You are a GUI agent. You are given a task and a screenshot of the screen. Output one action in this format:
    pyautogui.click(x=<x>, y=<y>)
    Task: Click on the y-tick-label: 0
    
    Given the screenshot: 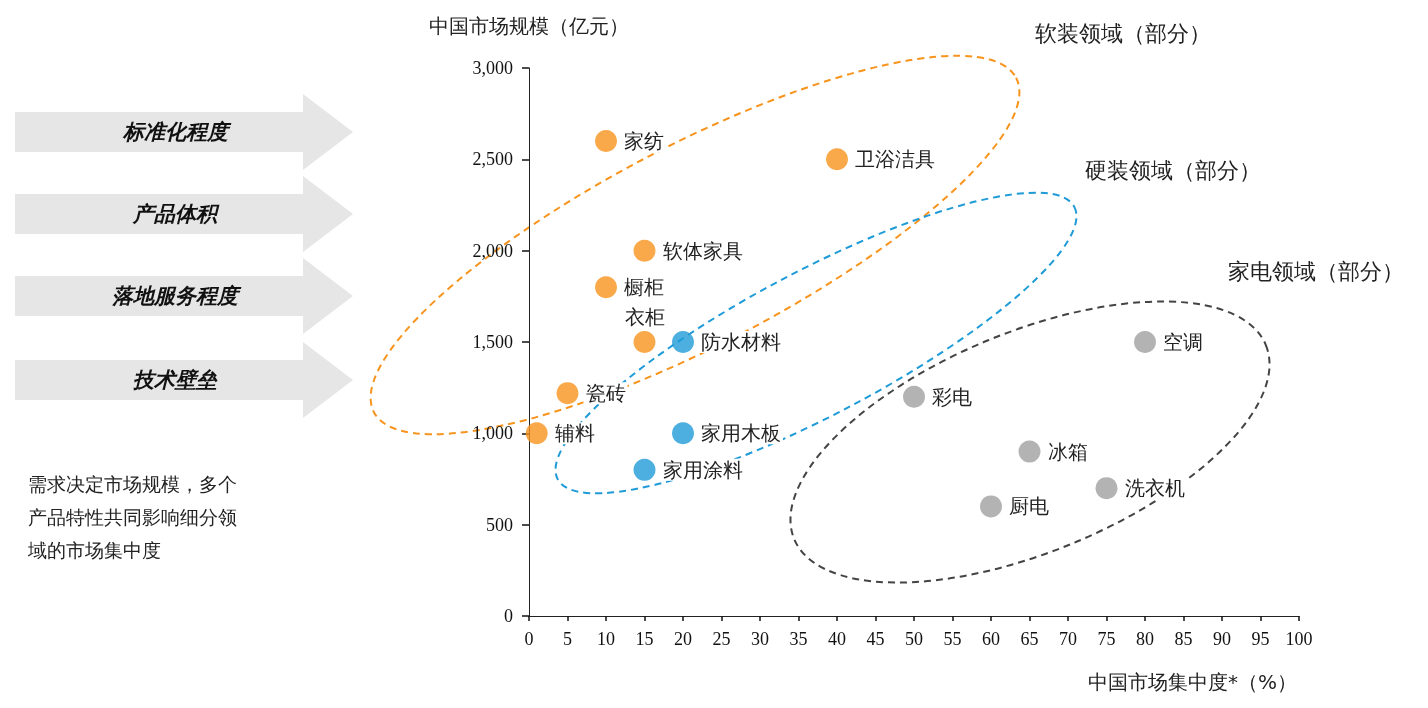 What is the action you would take?
    pyautogui.click(x=508, y=616)
    